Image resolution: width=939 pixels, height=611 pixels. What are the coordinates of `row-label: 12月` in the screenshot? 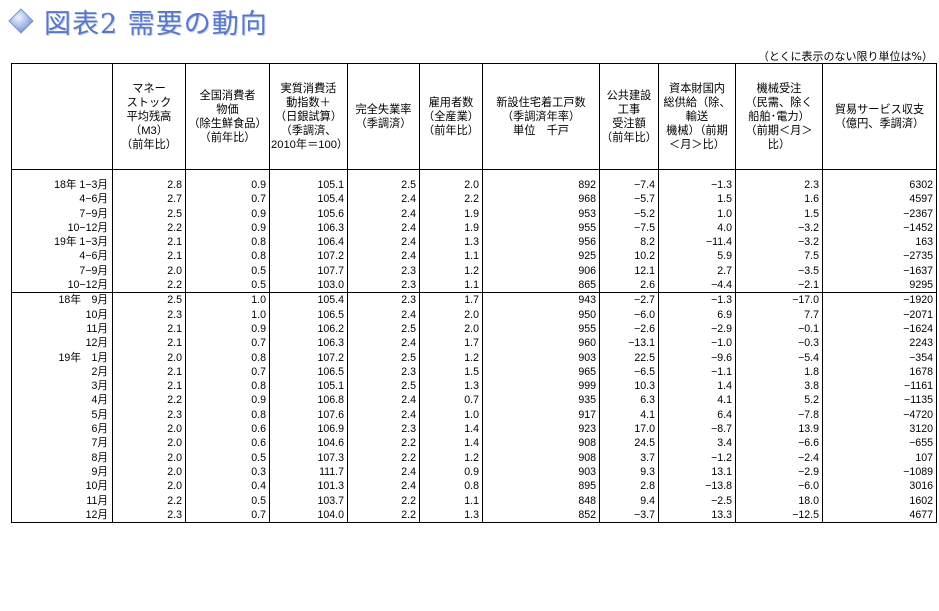 It's located at (96, 343).